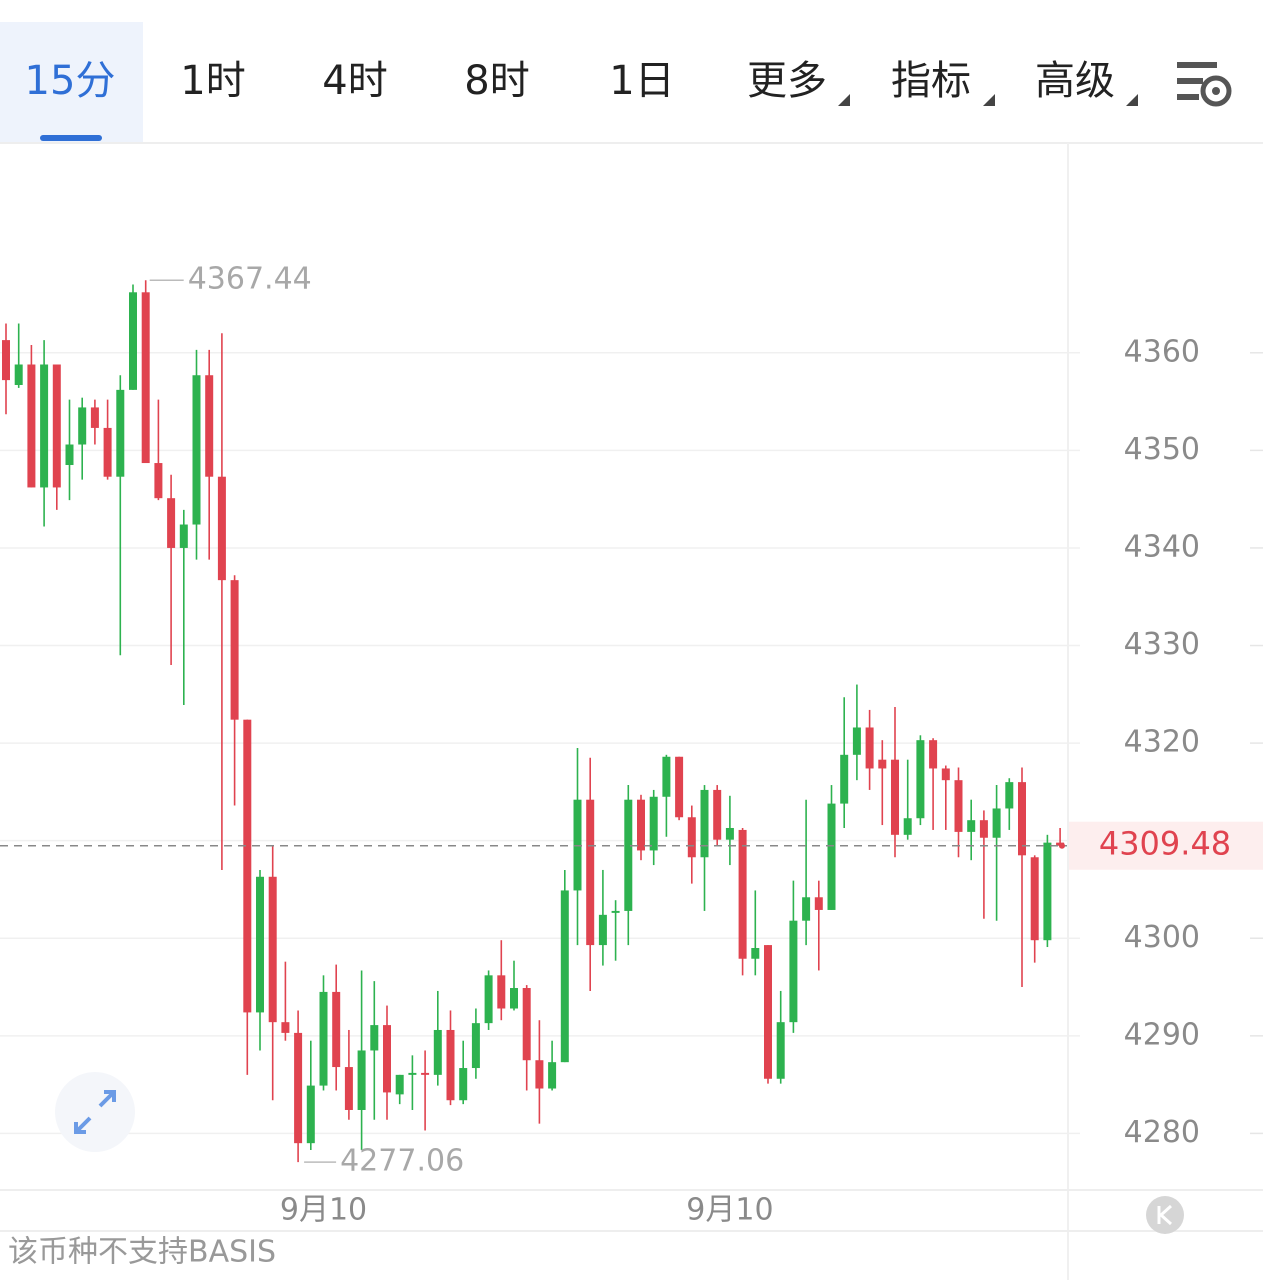 This screenshot has width=1263, height=1280. Describe the element at coordinates (95, 1112) in the screenshot. I see `expand-button` at that location.